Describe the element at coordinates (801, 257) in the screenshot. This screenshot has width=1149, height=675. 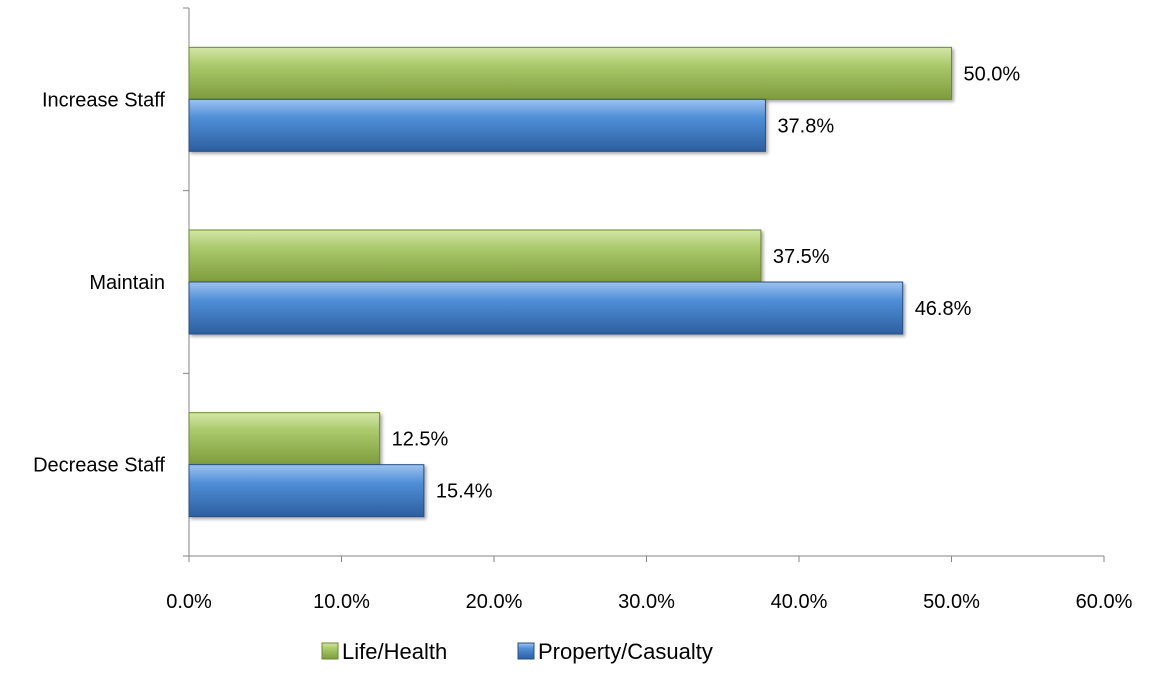
I see `data-label: 37.5%` at that location.